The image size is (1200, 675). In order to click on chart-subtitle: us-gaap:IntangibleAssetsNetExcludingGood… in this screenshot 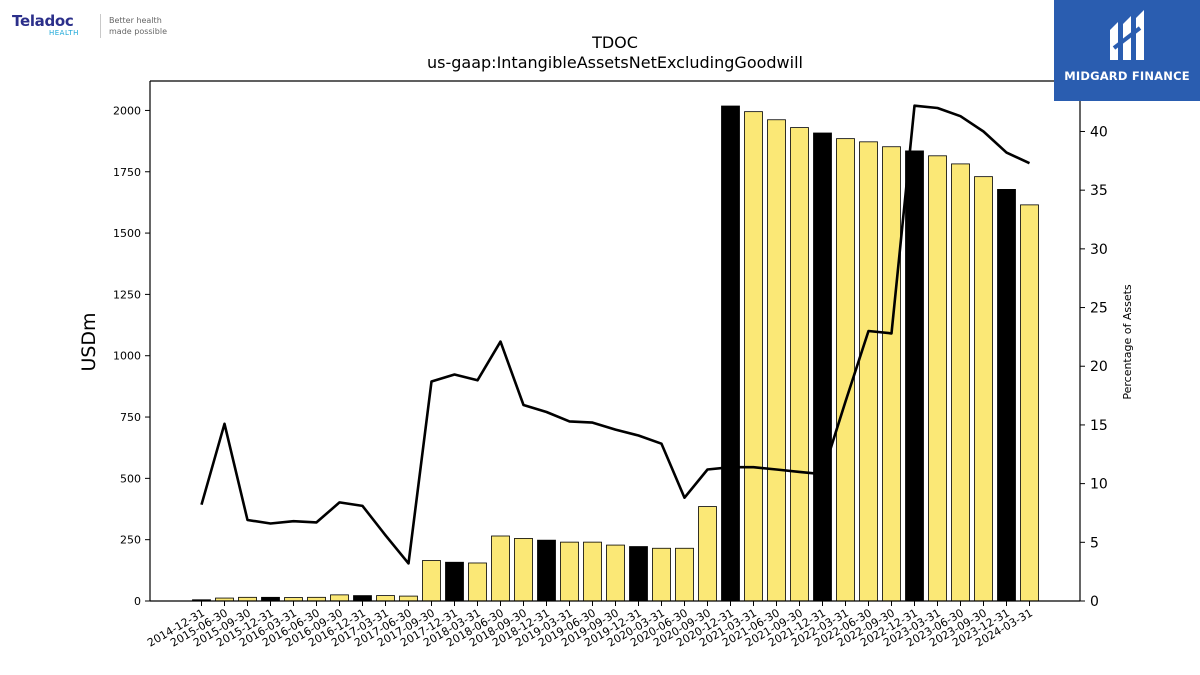, I will do `click(615, 62)`.